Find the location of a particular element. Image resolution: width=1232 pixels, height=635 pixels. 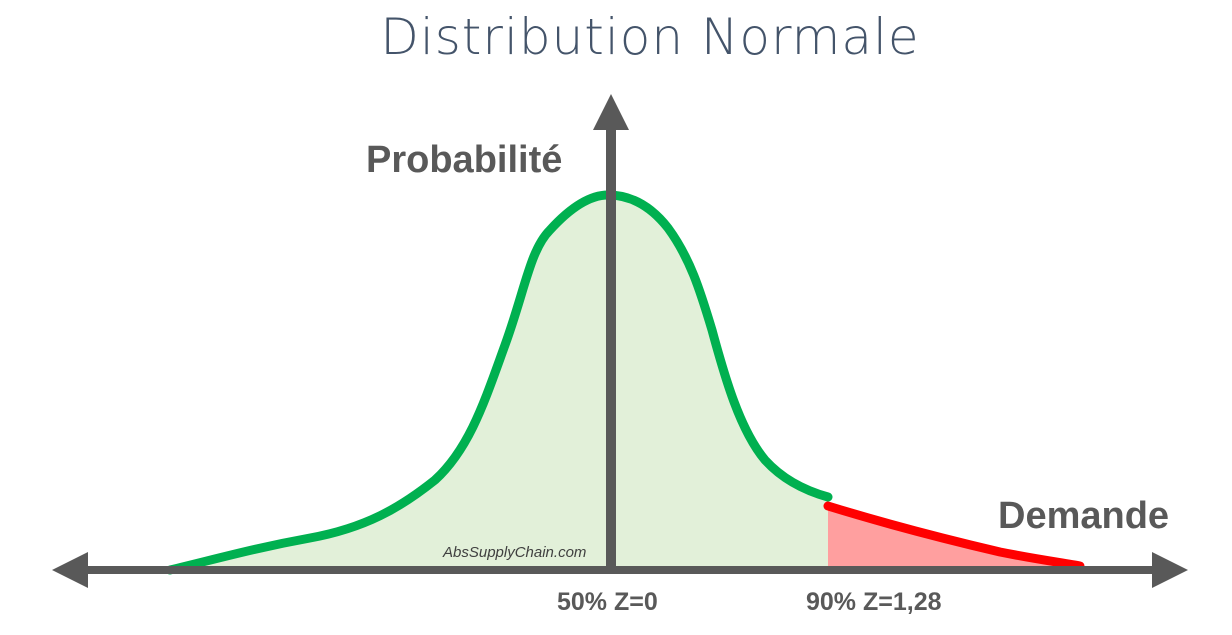

watermark: AbsSupplyChain.com is located at coordinates (515, 552).